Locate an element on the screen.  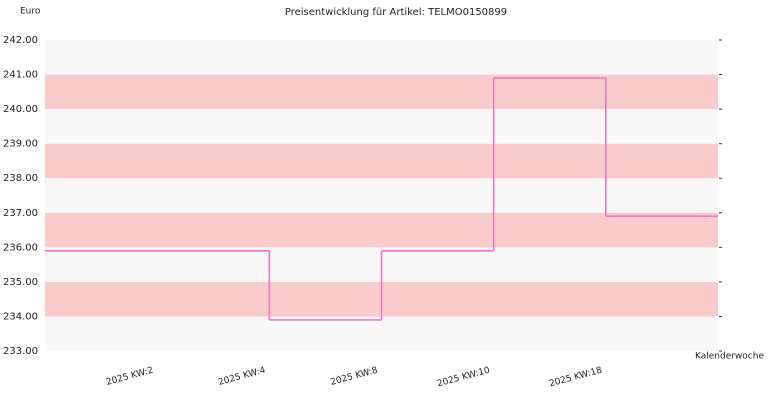
y-tick-label: 236.00 is located at coordinates (20, 247).